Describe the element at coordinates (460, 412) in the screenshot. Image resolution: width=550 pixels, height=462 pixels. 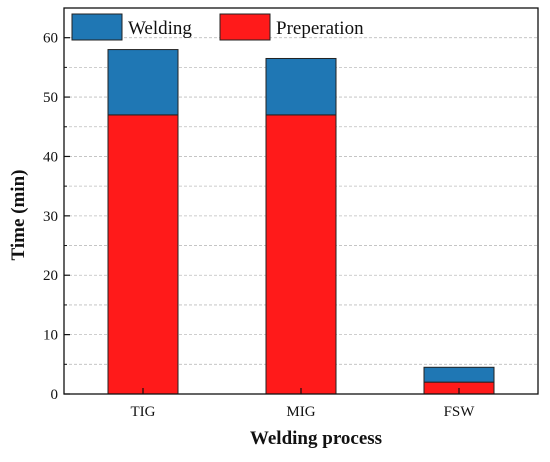
I see `x-tick-label: FSW` at that location.